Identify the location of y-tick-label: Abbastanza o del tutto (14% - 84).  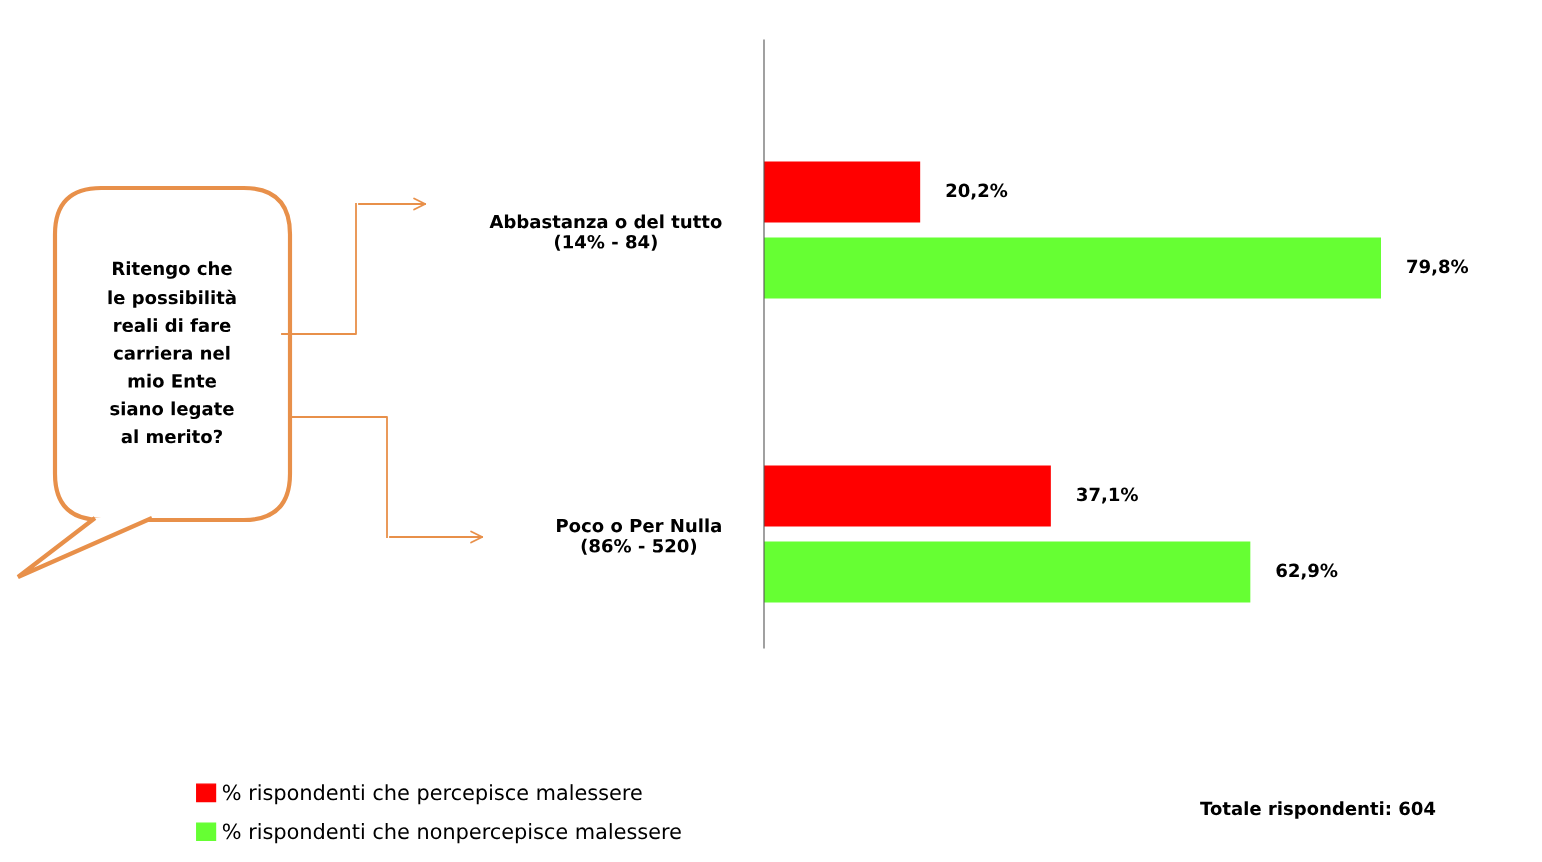
(605, 232).